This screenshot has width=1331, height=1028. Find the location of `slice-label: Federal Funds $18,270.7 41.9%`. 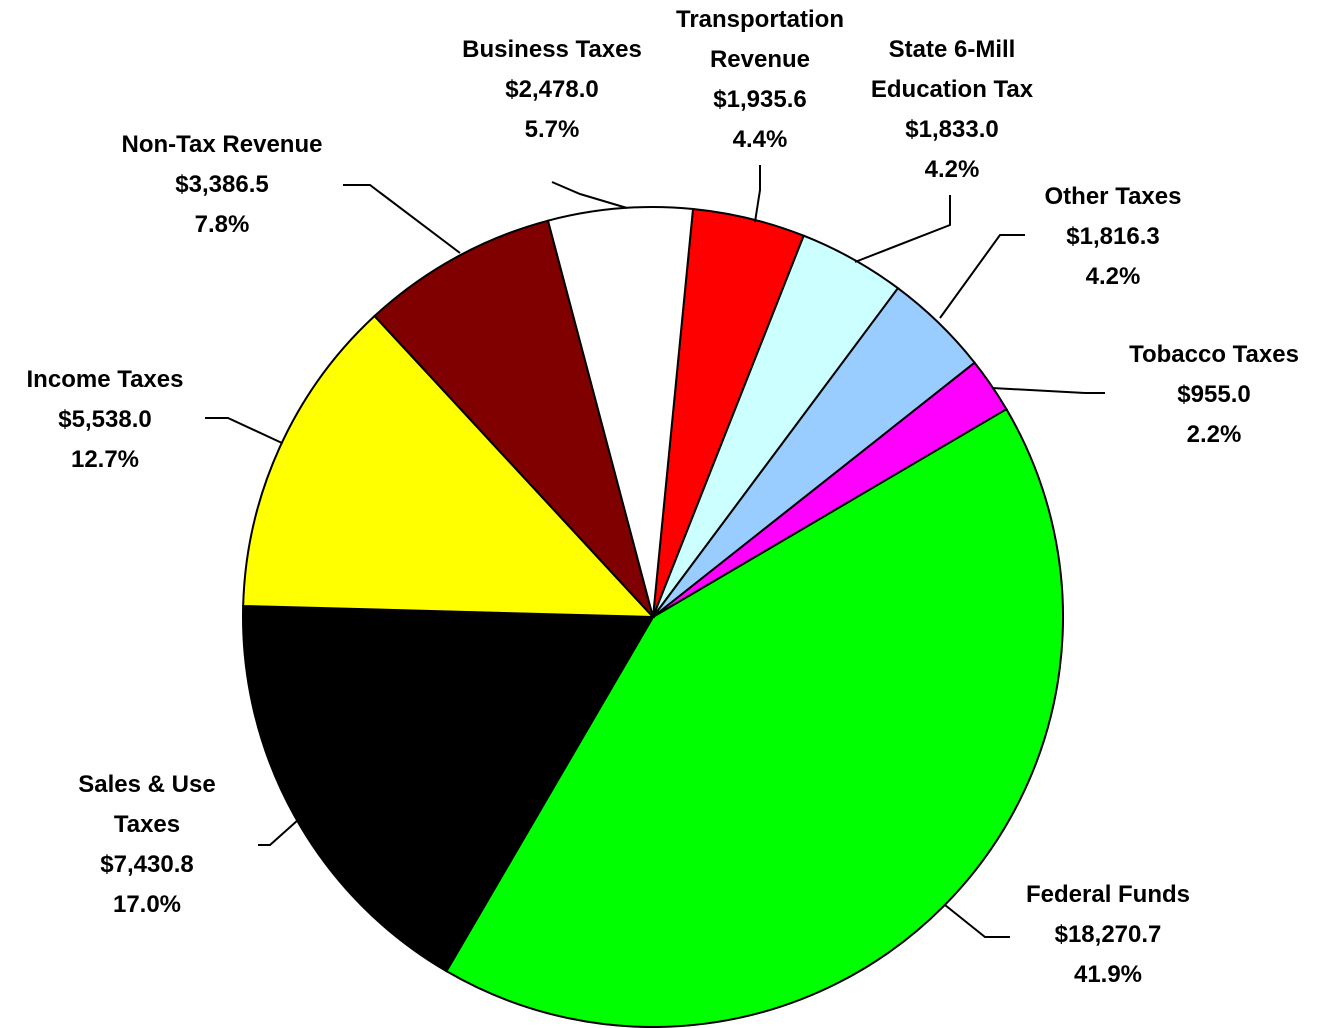

slice-label: Federal Funds $18,270.7 41.9% is located at coordinates (1108, 935).